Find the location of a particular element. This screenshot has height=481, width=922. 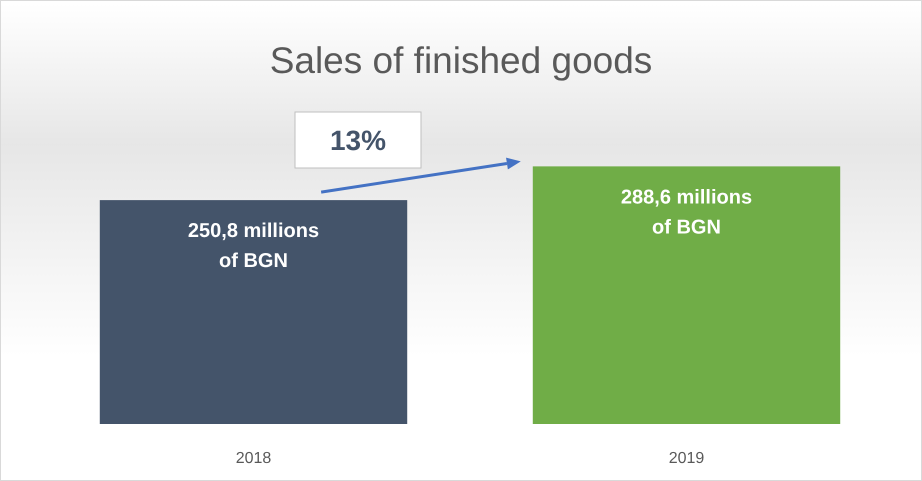

x-tick-label: 2018 is located at coordinates (254, 458).